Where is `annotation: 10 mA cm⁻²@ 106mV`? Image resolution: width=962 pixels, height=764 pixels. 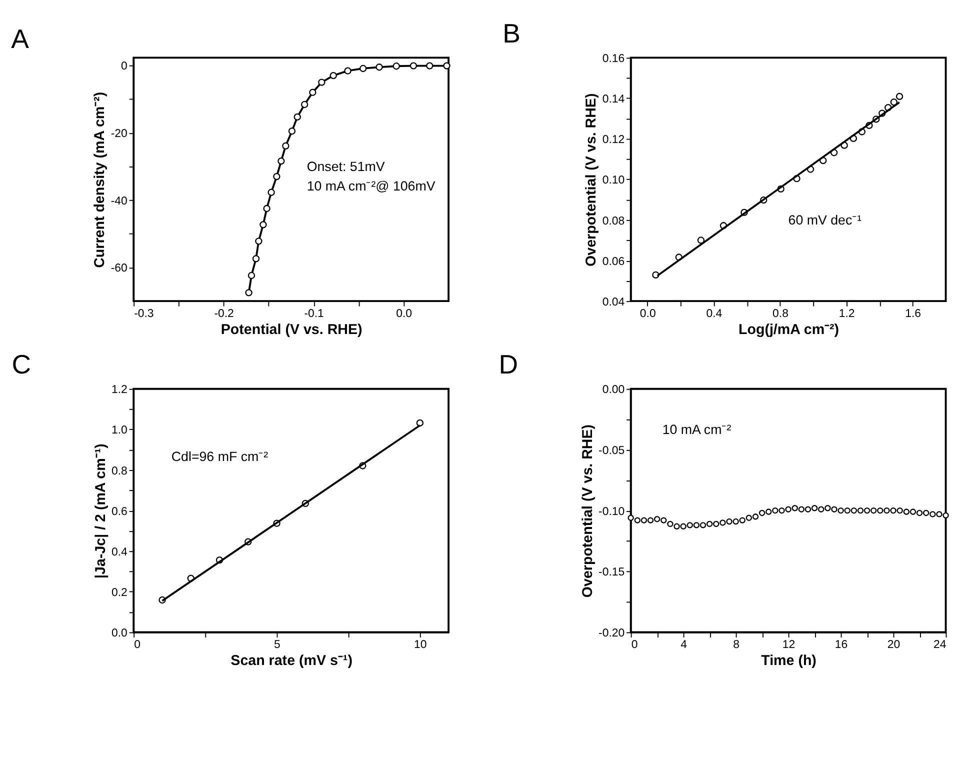 annotation: 10 mA cm⁻²@ 106mV is located at coordinates (371, 186).